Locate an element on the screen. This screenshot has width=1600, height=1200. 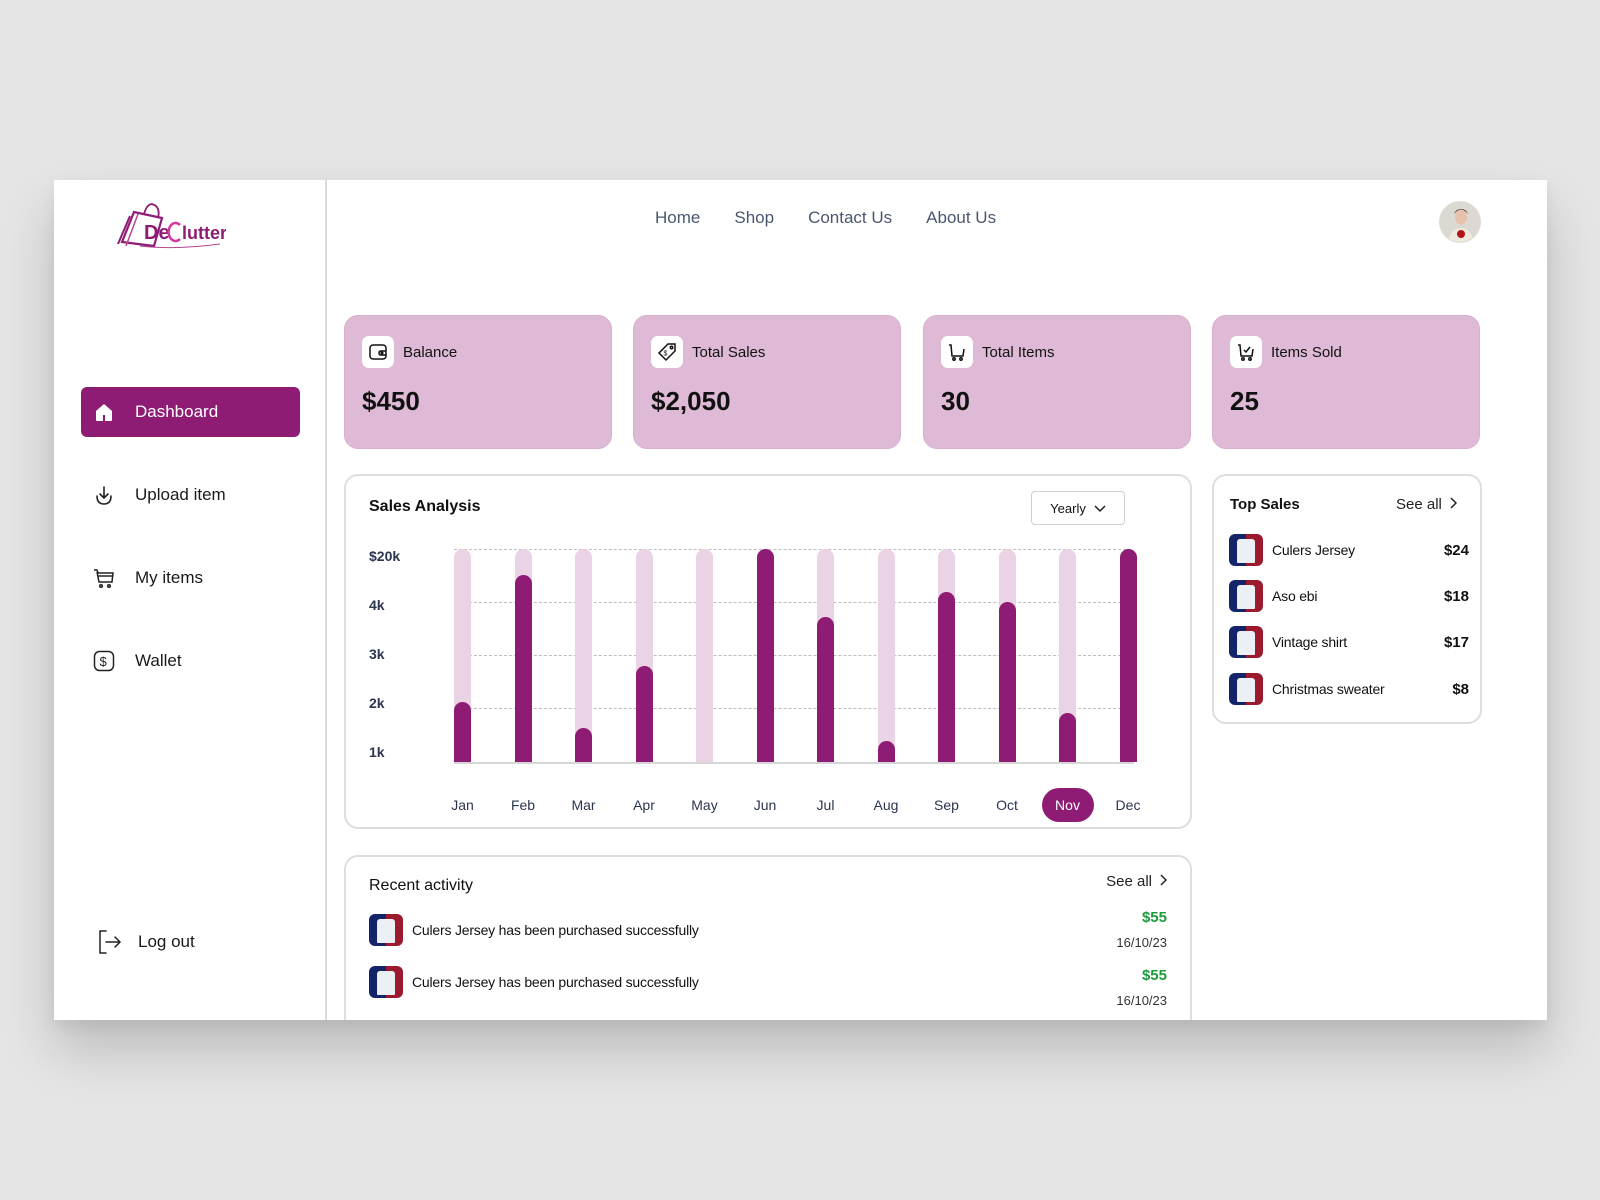
month-label-dec: Dec is located at coordinates (1128, 805).